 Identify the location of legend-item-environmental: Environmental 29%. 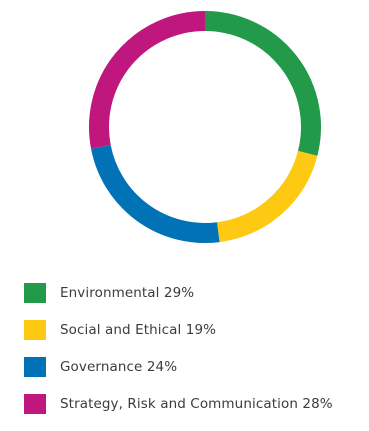
(178, 293).